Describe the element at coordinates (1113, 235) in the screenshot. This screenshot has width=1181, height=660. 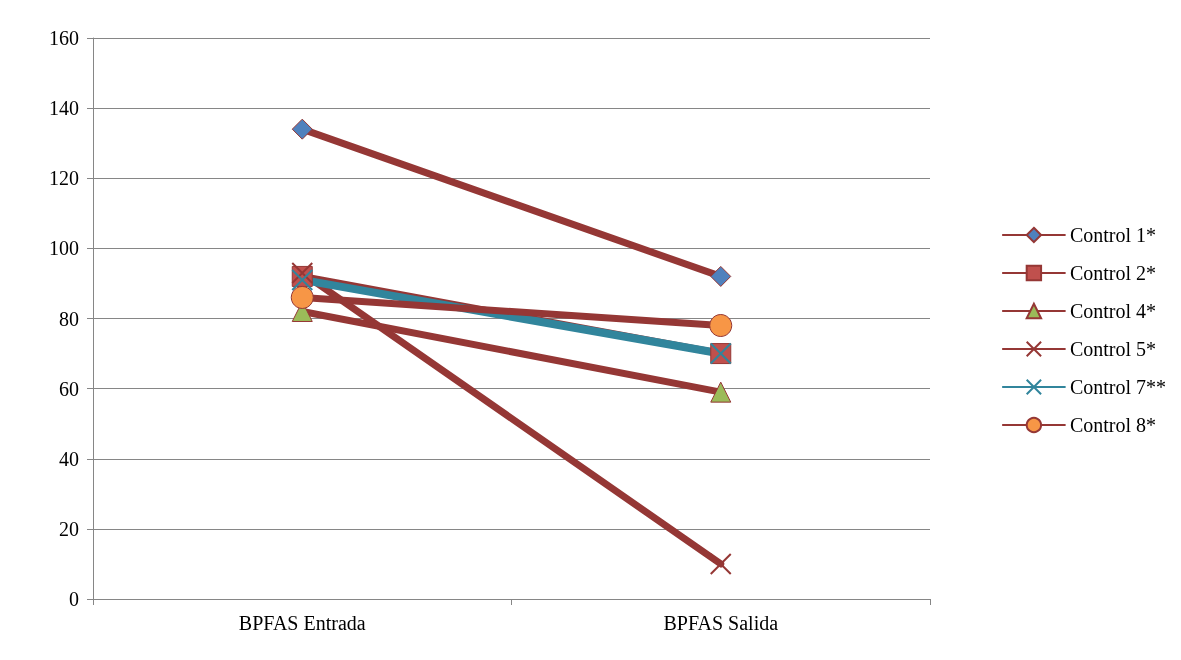
I see `legend-label: Control 1*` at that location.